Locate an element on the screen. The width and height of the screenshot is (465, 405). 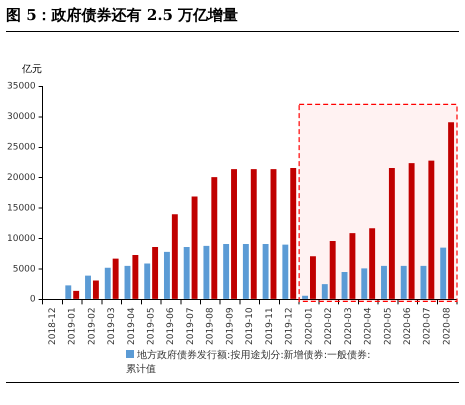
x-tick-label: 2020-02 is located at coordinates (329, 326).